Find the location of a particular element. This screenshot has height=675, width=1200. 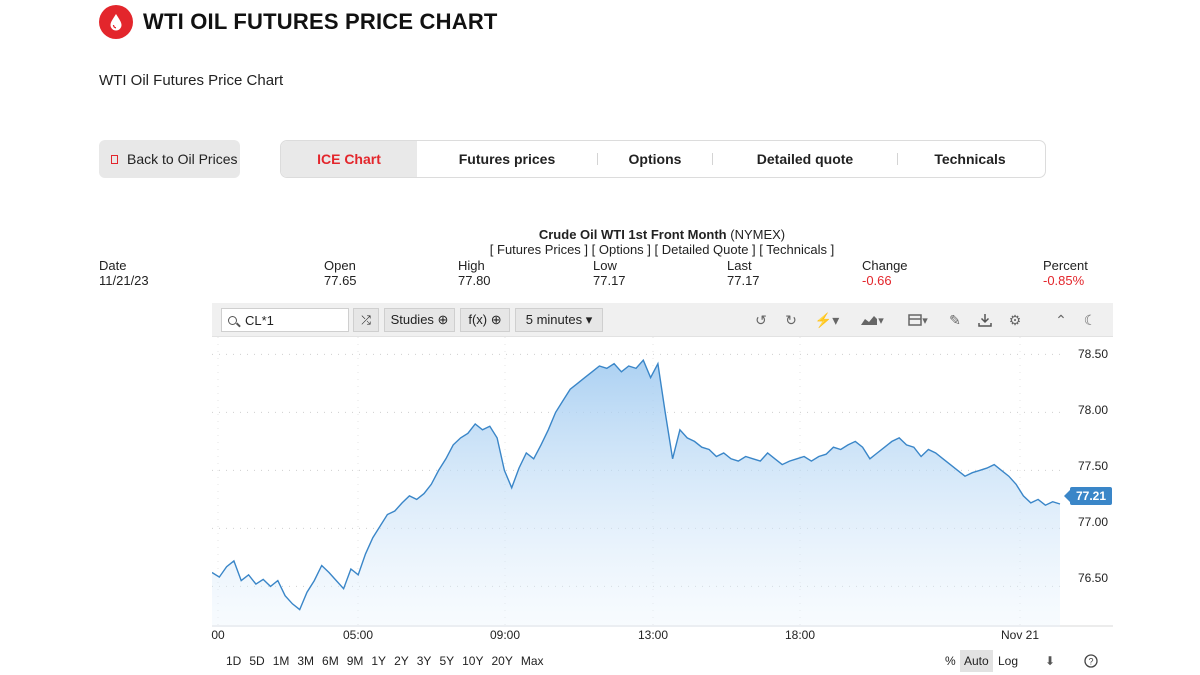

stat-value: 77.80 is located at coordinates (474, 280).